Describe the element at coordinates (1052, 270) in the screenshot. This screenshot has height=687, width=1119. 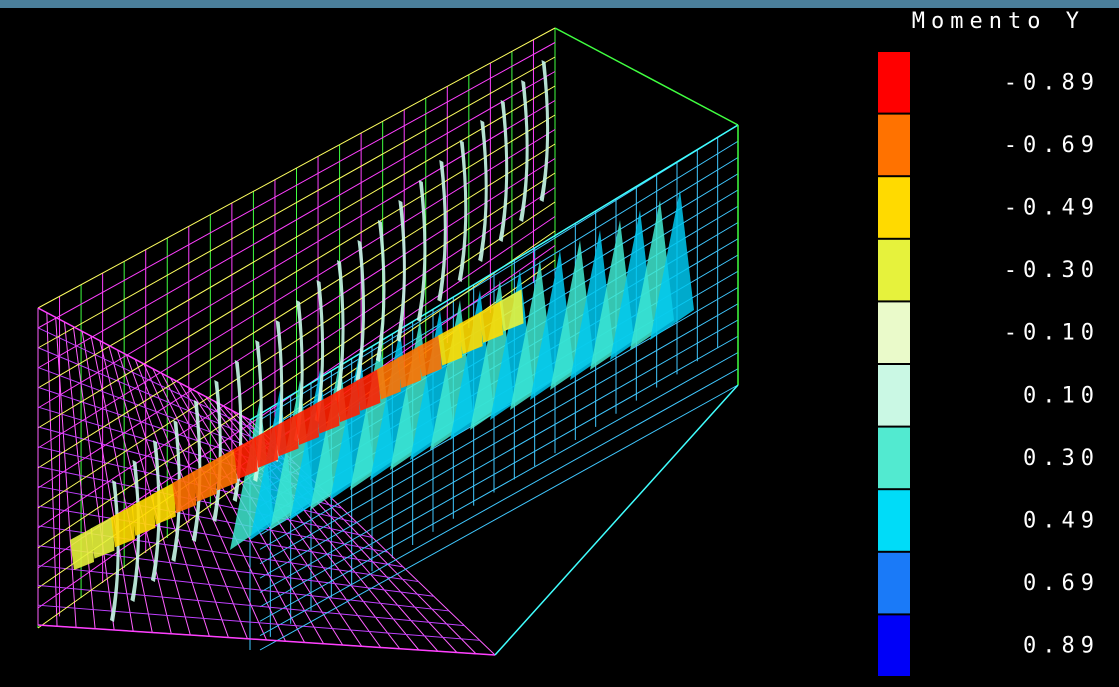
I see `legend-label: -0.30` at that location.